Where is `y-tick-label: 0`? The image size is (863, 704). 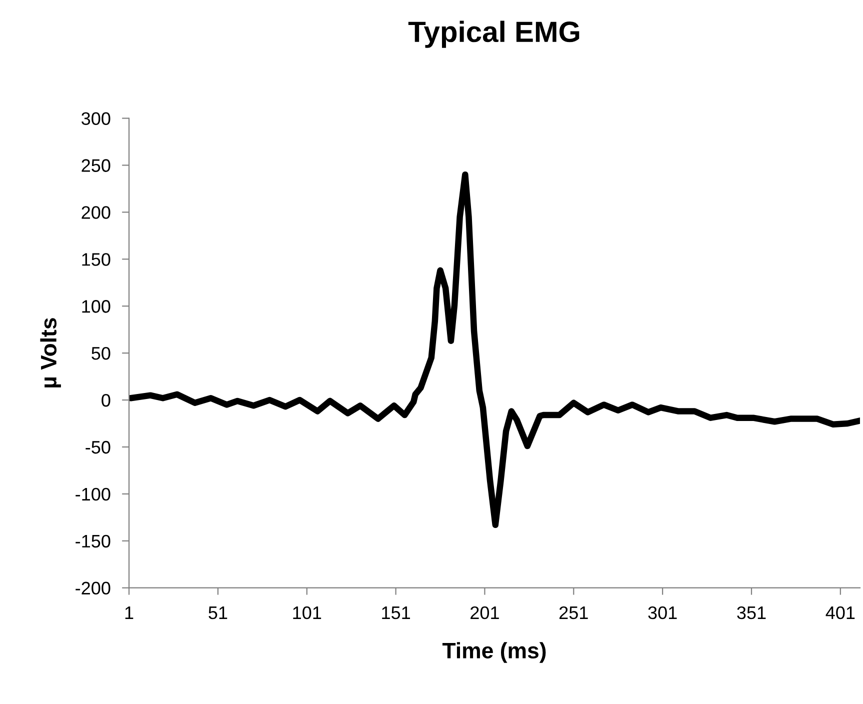
y-tick-label: 0 is located at coordinates (106, 400).